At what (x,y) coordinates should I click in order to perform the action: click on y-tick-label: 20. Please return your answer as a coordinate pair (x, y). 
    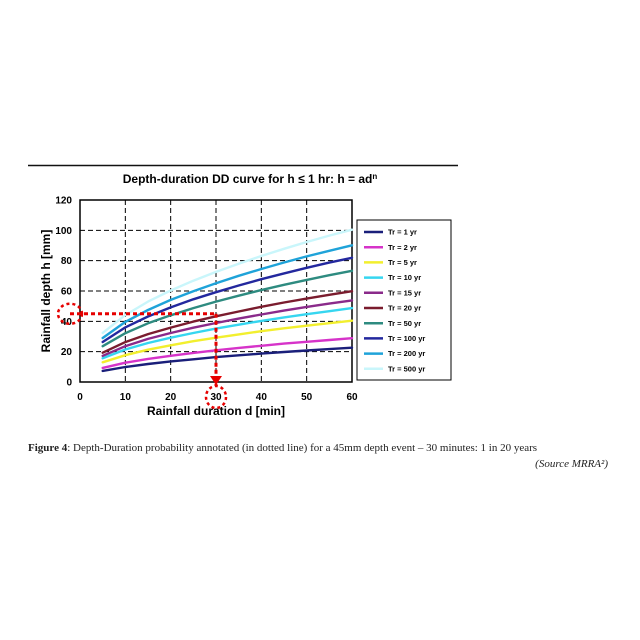
    Looking at the image, I should click on (67, 352).